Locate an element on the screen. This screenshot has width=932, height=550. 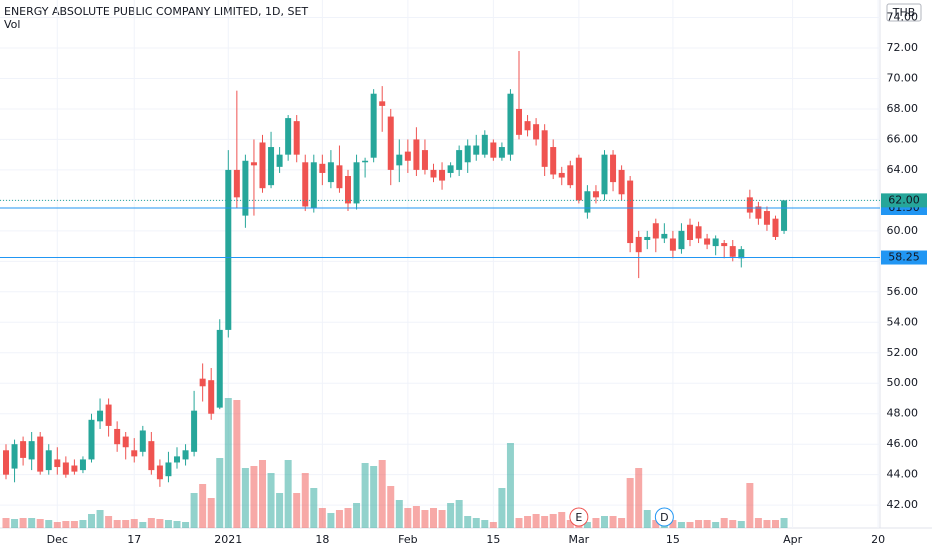
currency-box is located at coordinates (904, 12).